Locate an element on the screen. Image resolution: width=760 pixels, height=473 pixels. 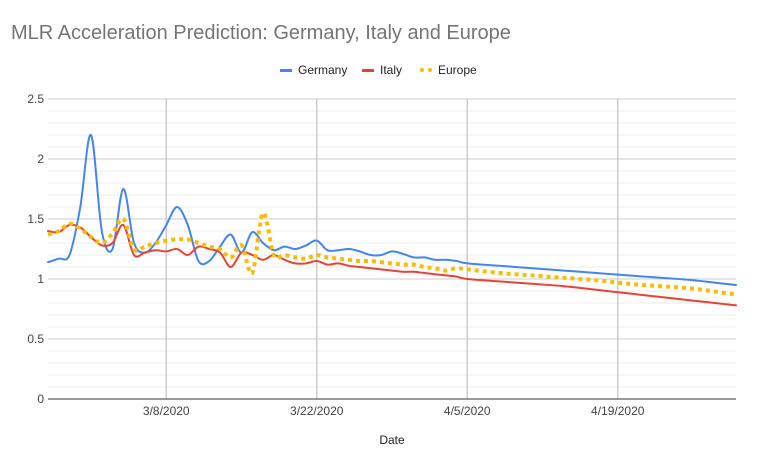
y-tick-label: 0.5 is located at coordinates (35, 339).